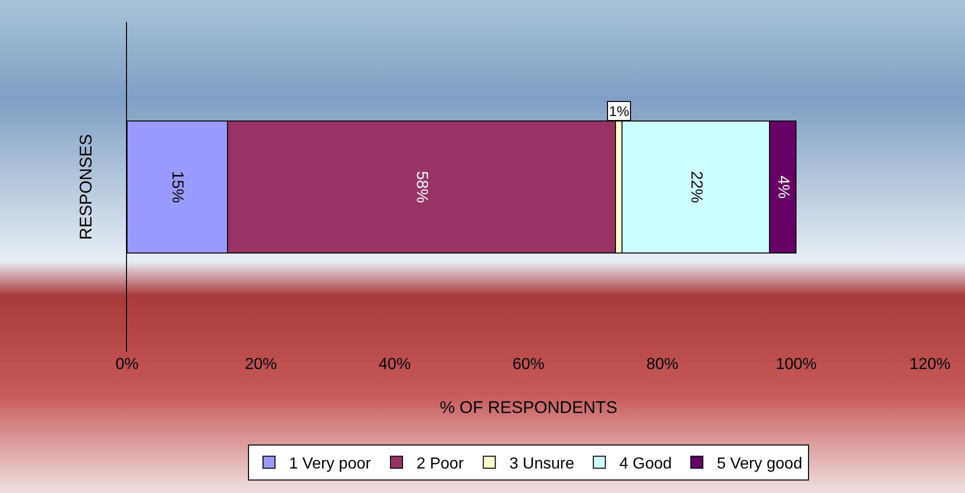  I want to click on legend-label: 3 Unsure, so click(541, 464).